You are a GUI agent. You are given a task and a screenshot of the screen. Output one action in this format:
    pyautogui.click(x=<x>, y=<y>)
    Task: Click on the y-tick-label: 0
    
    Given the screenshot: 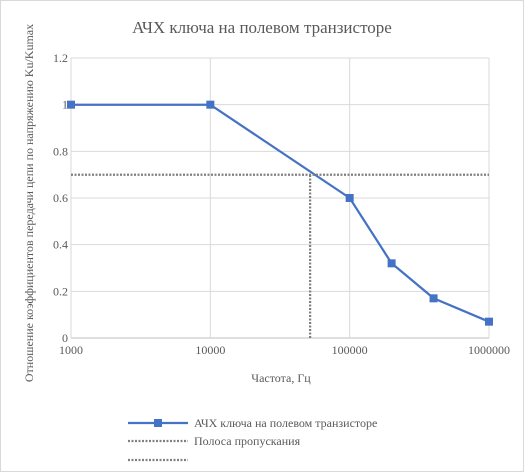 What is the action you would take?
    pyautogui.click(x=65, y=338)
    